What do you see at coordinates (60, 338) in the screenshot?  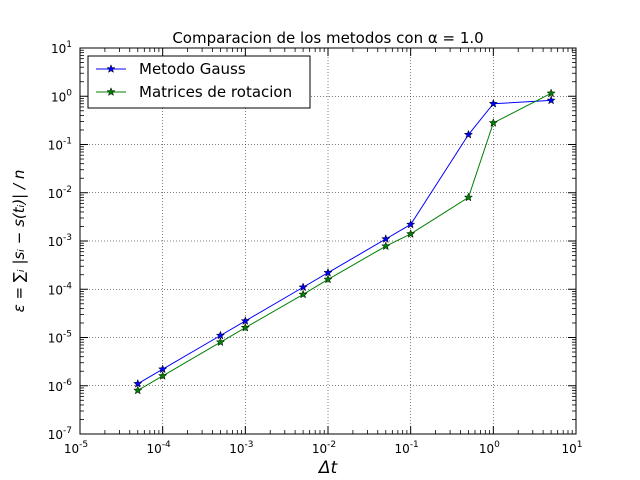 I see `y-tick-label: 10⁻⁵` at bounding box center [60, 338].